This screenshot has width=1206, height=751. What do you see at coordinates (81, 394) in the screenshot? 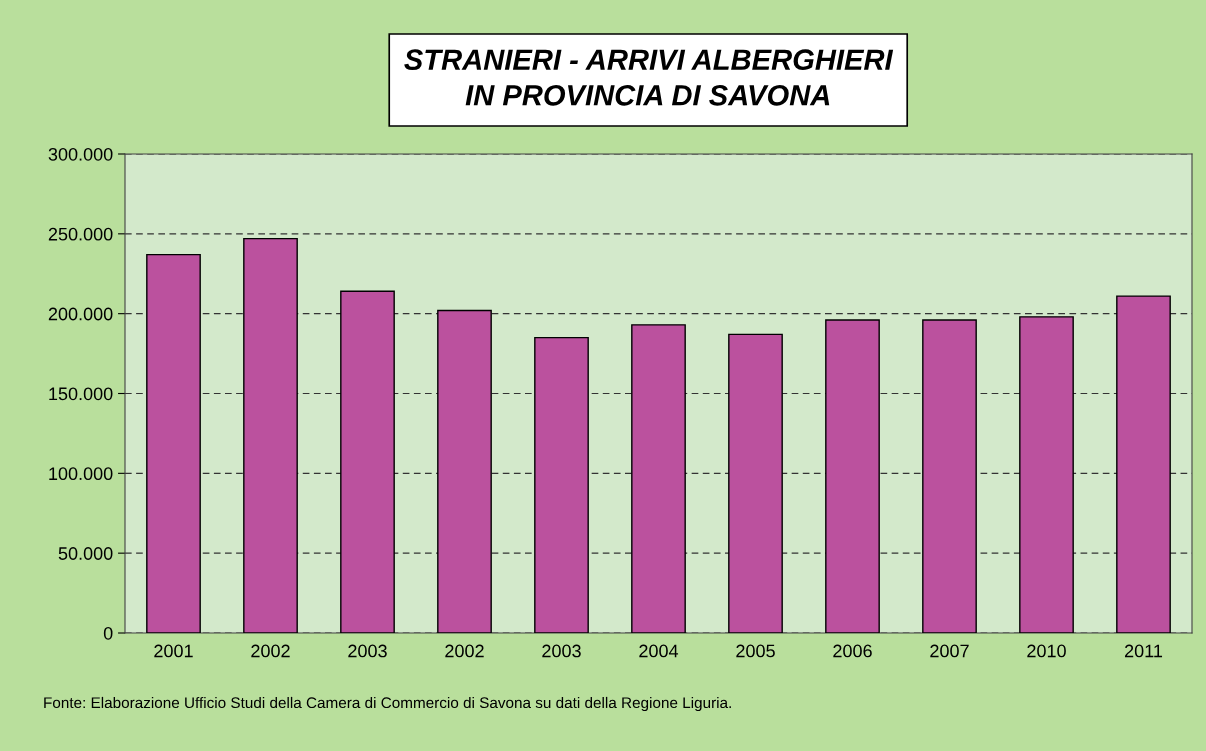
I see `y-tick-label: 150.000` at bounding box center [81, 394].